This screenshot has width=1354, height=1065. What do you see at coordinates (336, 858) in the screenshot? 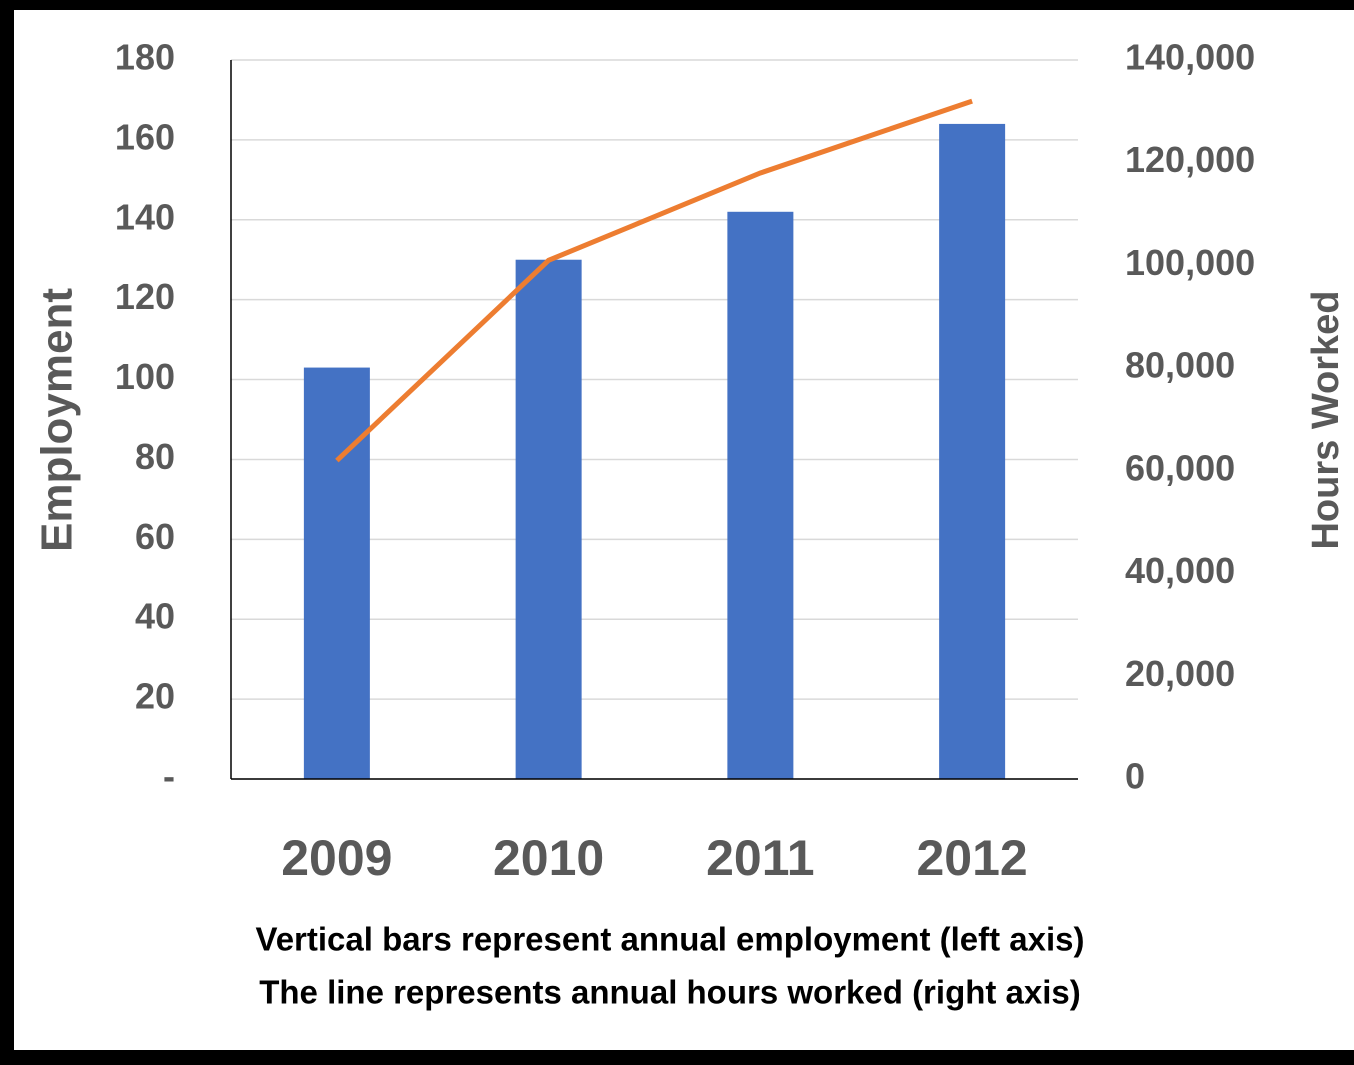
I see `x-tick-label: 2009` at bounding box center [336, 858].